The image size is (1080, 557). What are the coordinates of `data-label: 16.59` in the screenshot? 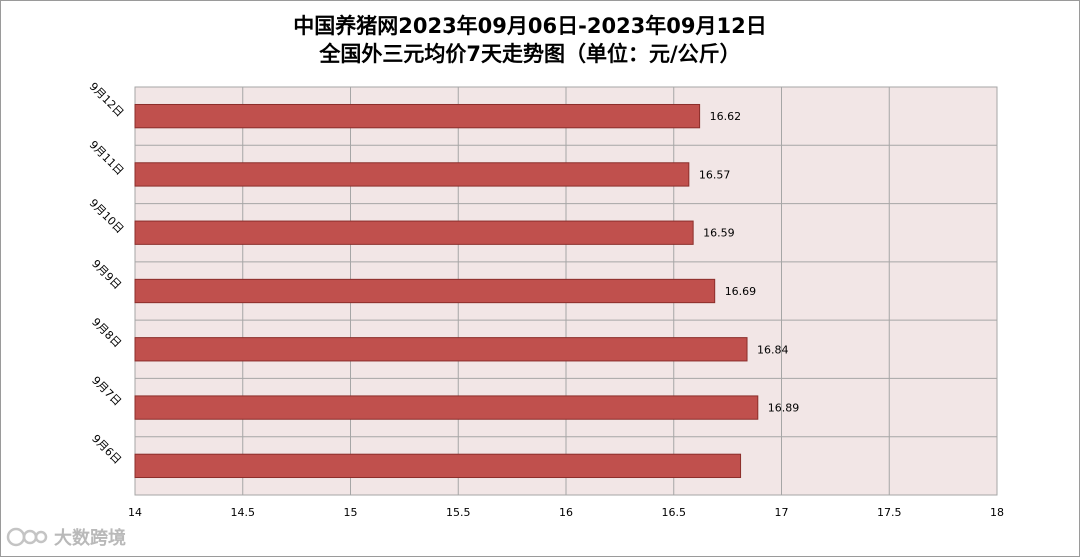 It's located at (719, 233).